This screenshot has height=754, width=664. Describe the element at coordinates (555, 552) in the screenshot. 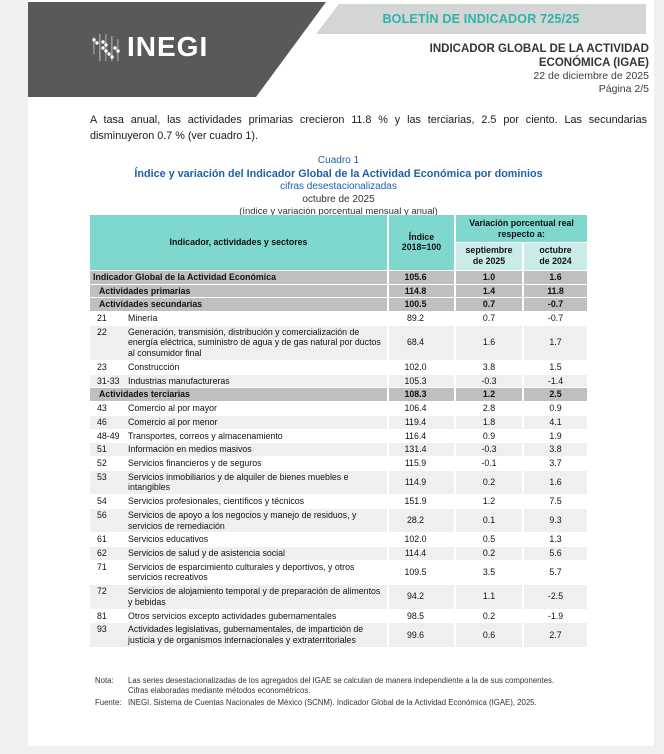

I see `annual-variation-value: 5.6` at that location.